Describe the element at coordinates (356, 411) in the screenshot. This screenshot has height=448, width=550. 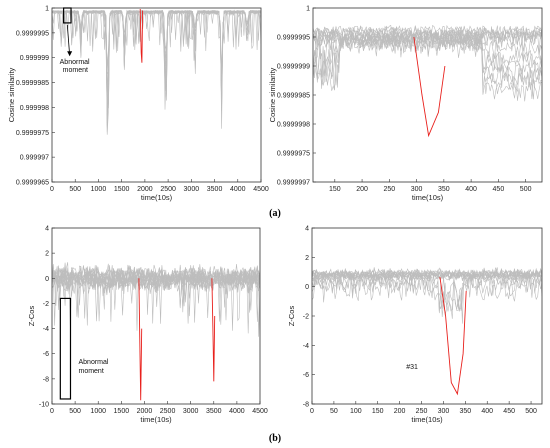
I see `x-tick-label: 100` at that location.